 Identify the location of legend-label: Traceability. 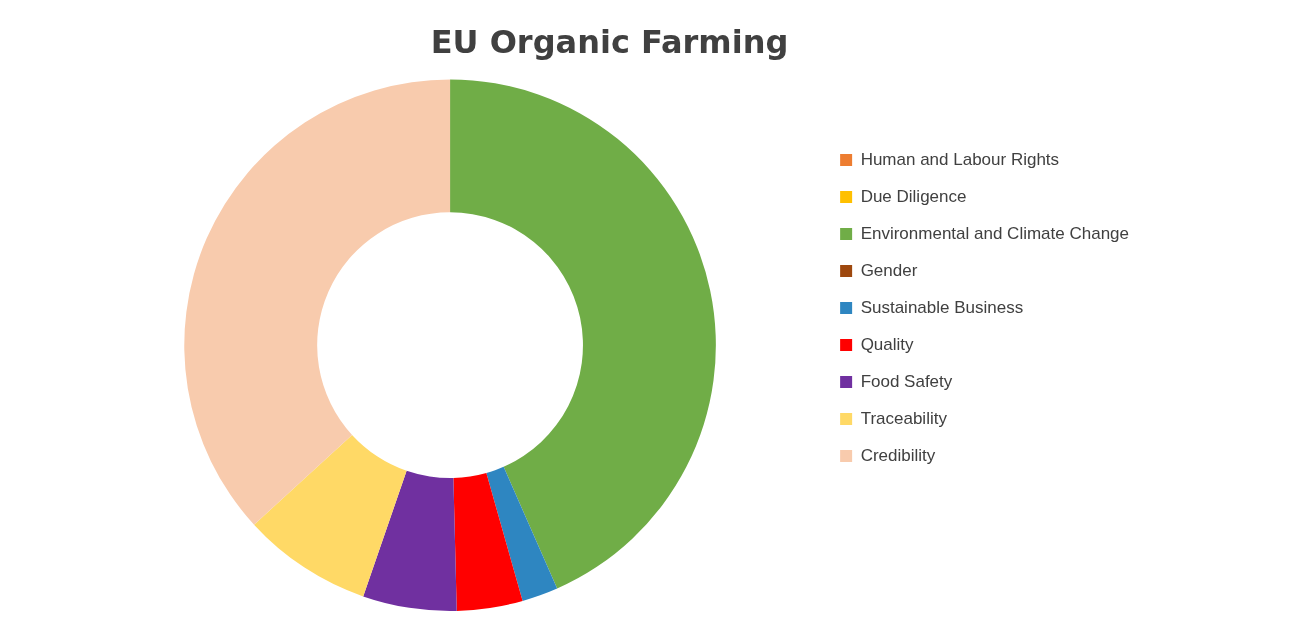
(904, 418).